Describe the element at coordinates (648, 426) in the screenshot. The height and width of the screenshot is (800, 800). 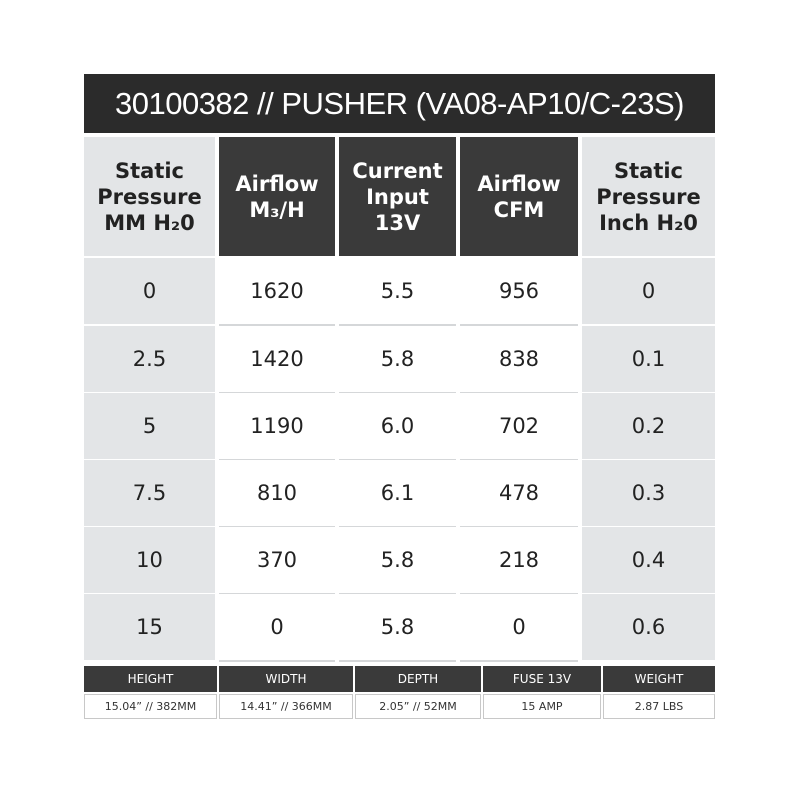
I see `table-cell: 0.2` at that location.